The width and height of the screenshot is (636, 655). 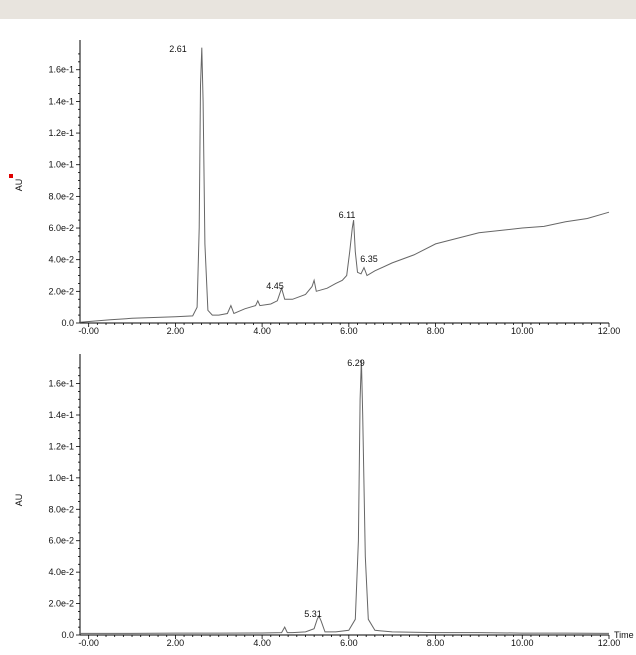 What do you see at coordinates (11, 176) in the screenshot?
I see `channel-marker` at bounding box center [11, 176].